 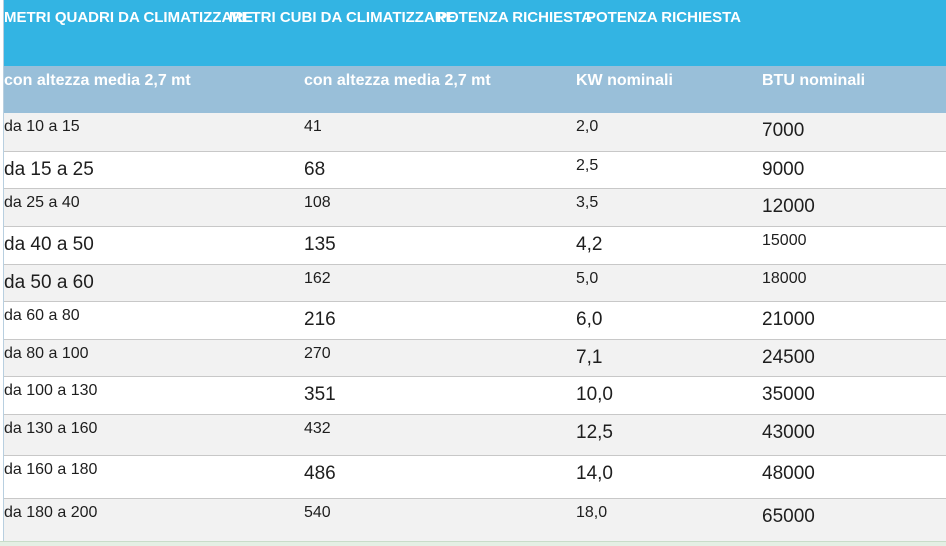 I want to click on table-row: da 130 a 160 432 12,5 43000, so click(x=475, y=435).